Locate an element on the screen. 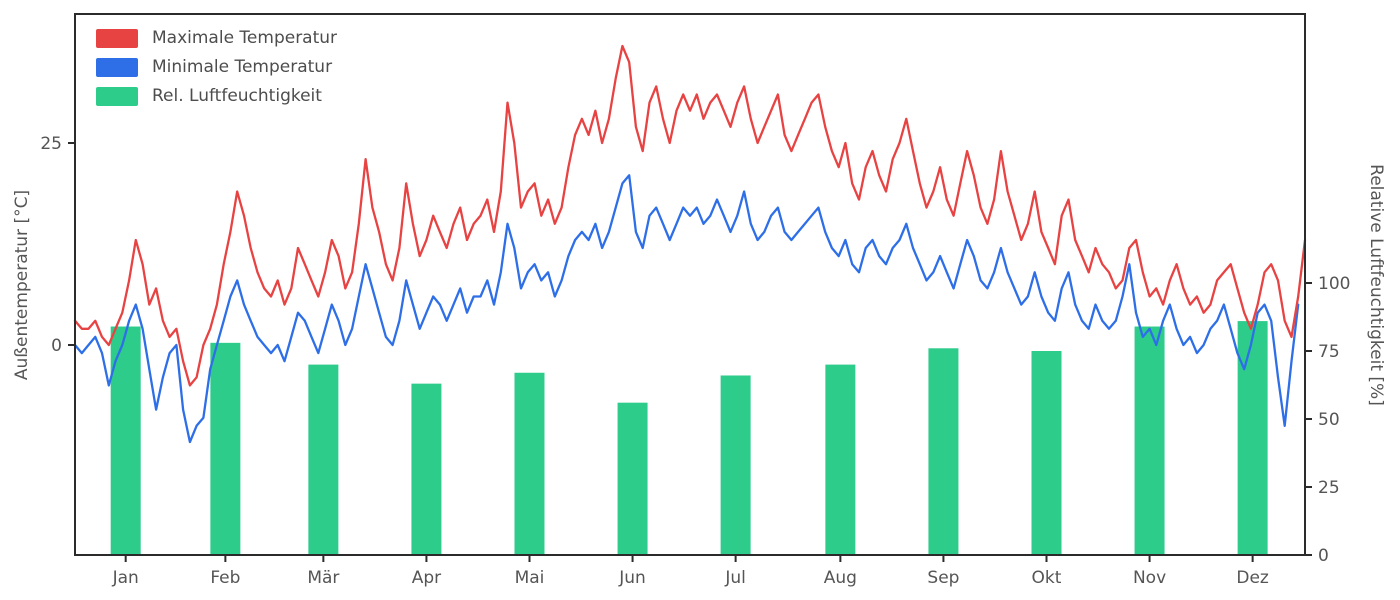 The width and height of the screenshot is (1400, 600). legend-item-max-temp: Maximale Temperatur is located at coordinates (216, 38).